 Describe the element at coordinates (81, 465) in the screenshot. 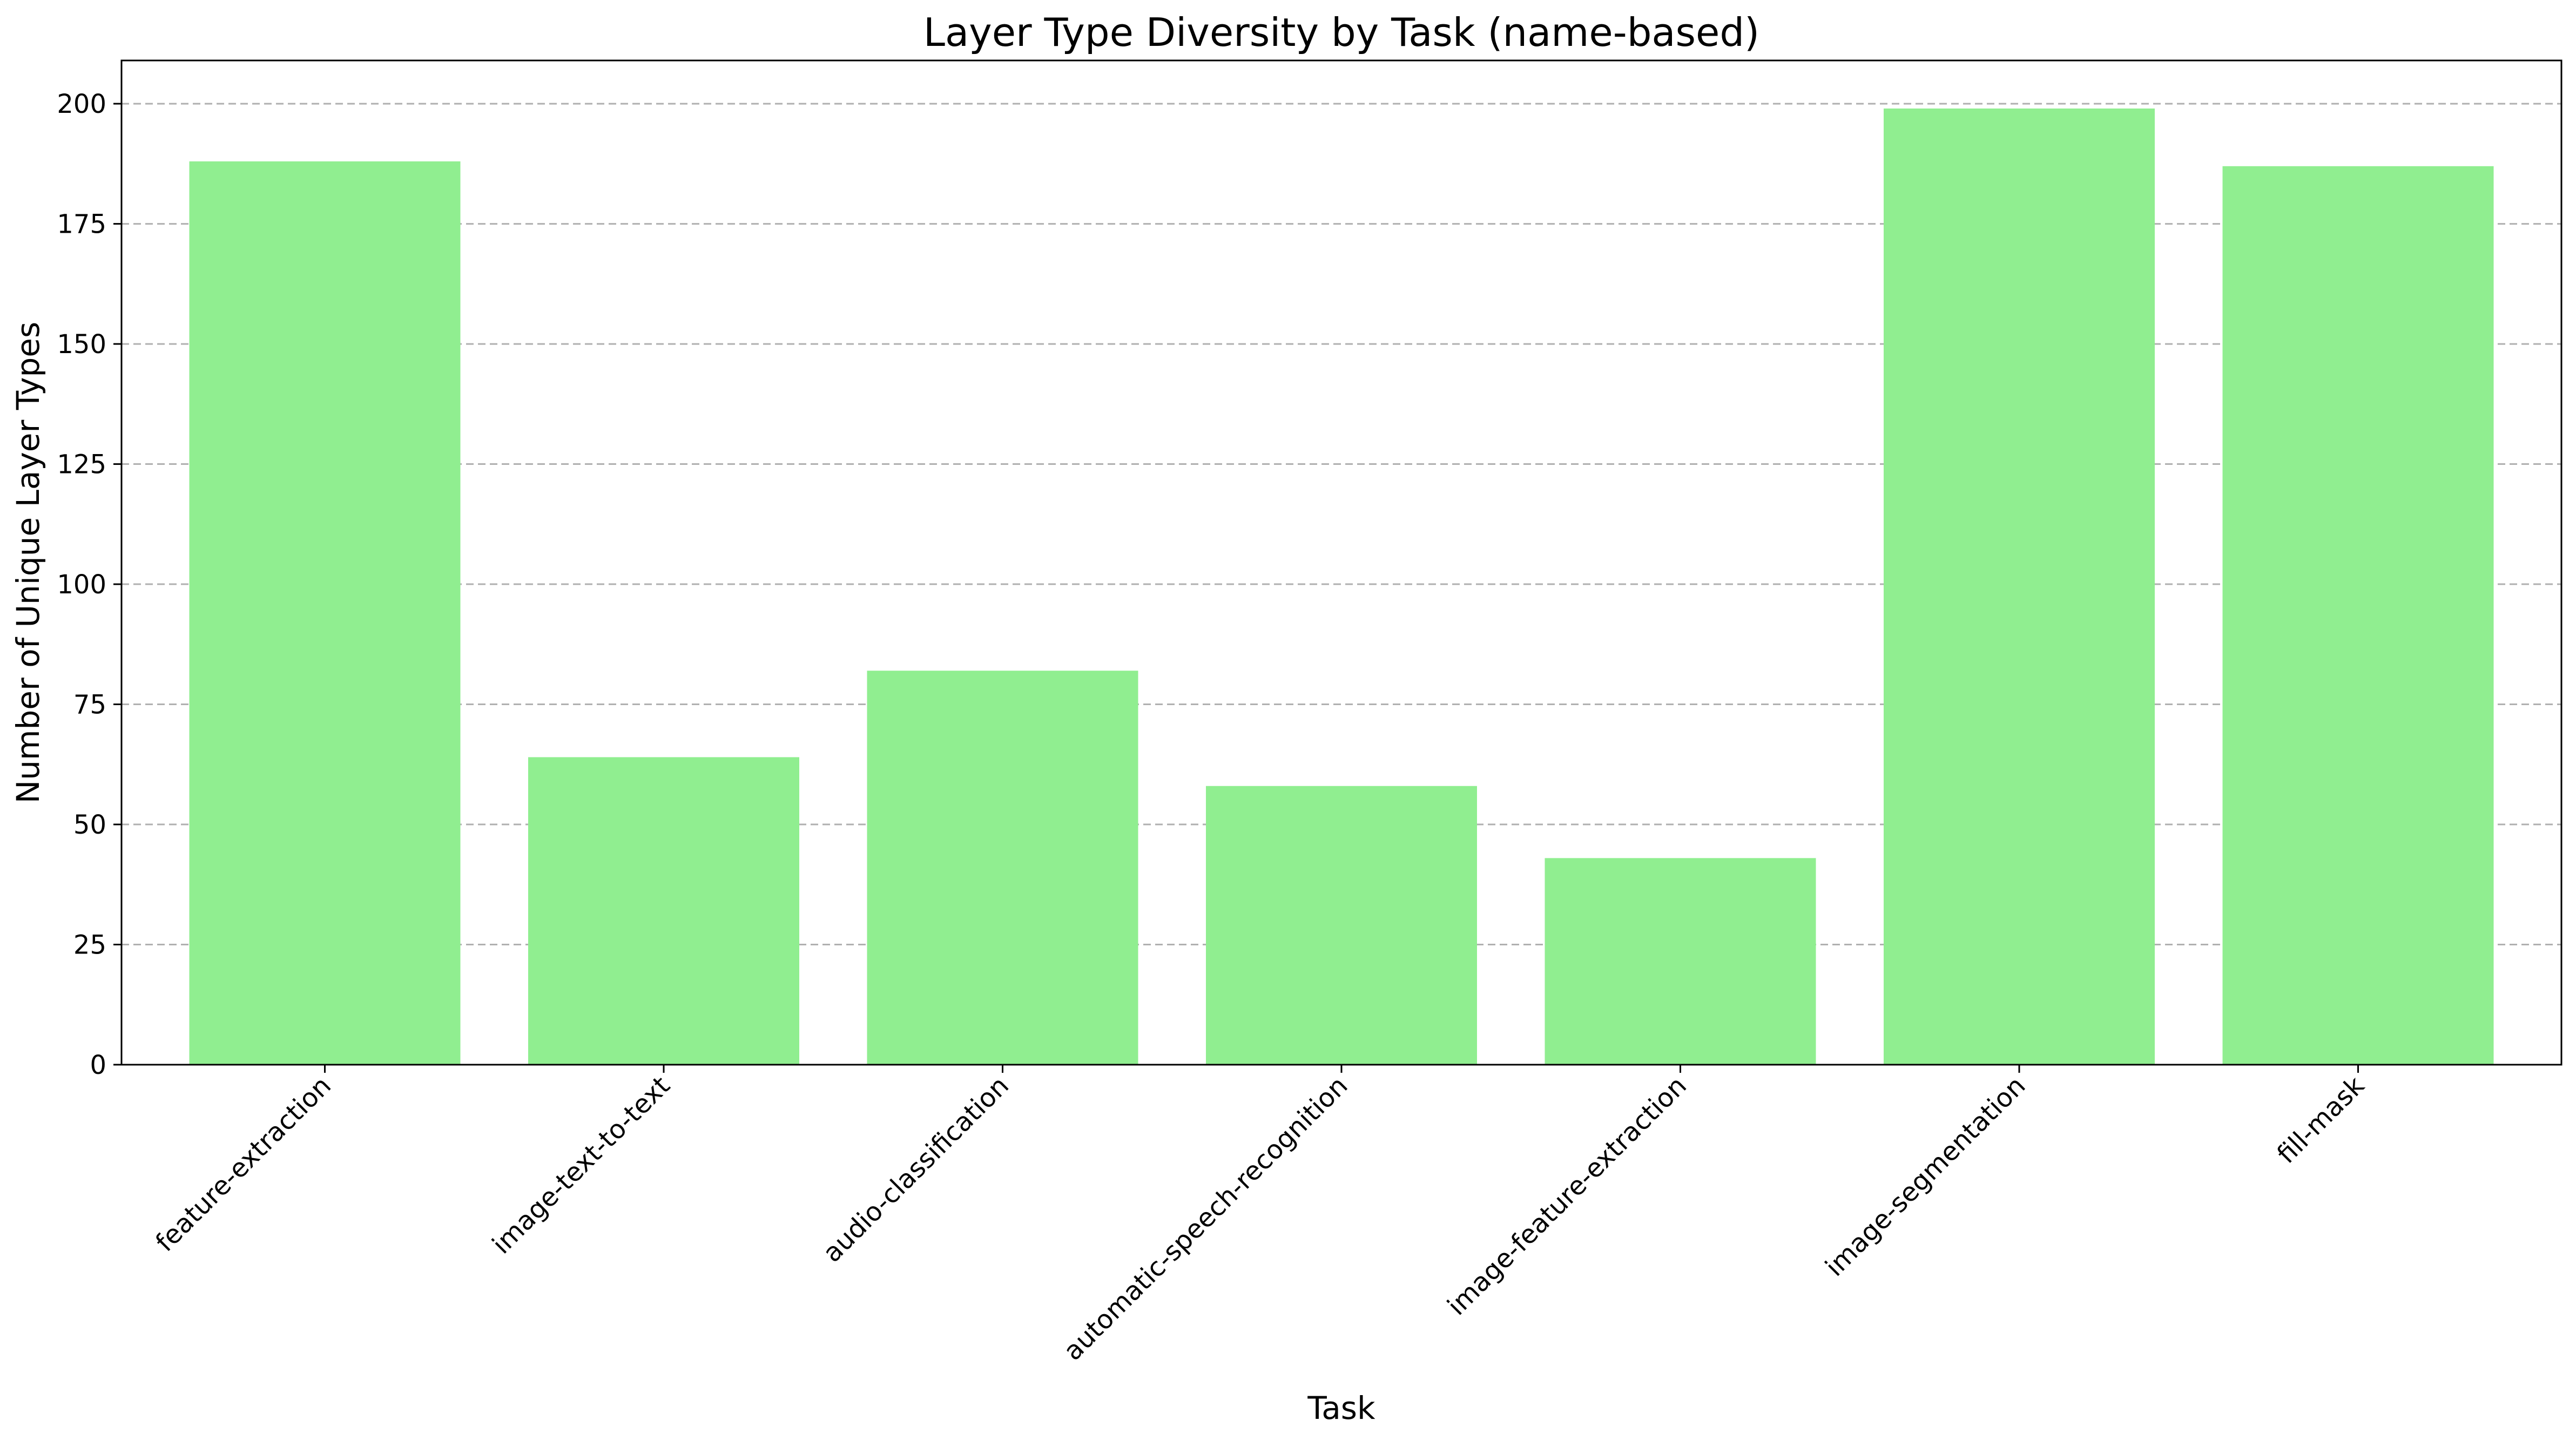

I see `y-tick-label: 125` at that location.